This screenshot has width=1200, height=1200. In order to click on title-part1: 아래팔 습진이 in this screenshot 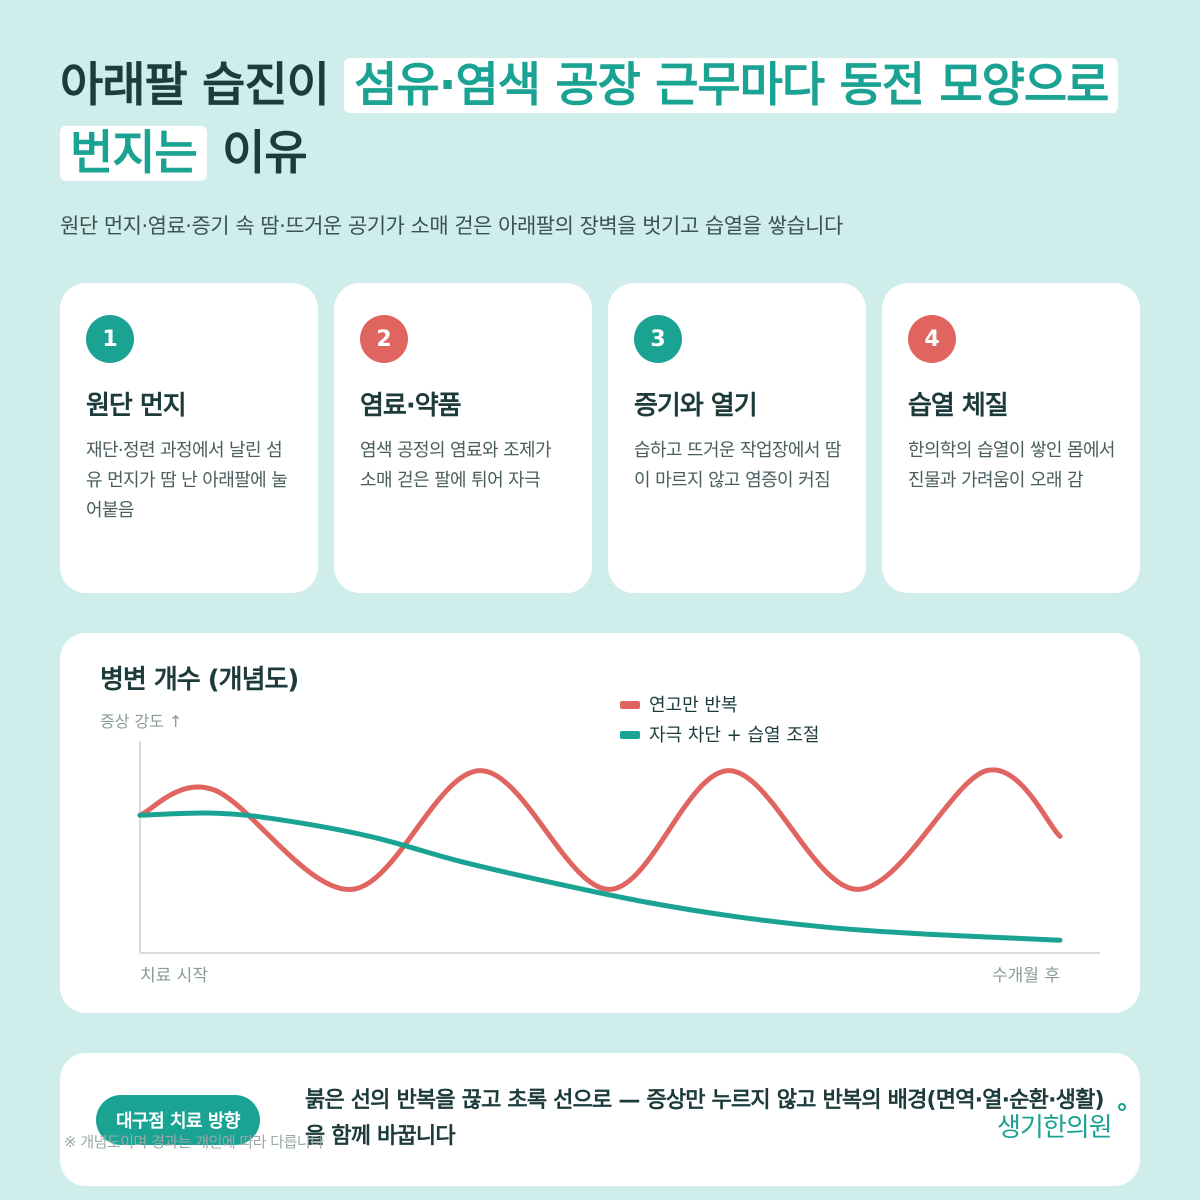, I will do `click(202, 85)`.